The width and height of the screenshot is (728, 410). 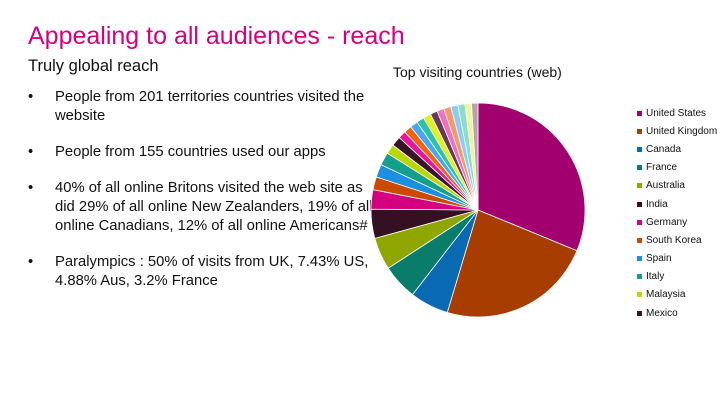 I want to click on slide-title: Appealing to all audiences - reach, so click(x=216, y=36).